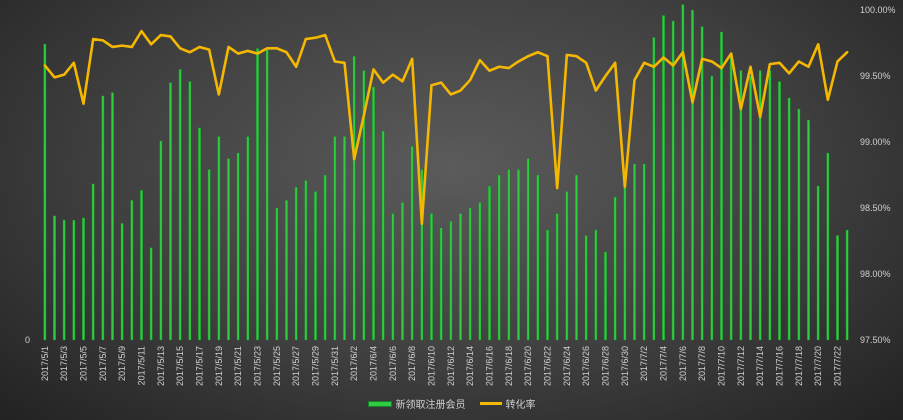 Image resolution: width=903 pixels, height=420 pixels. What do you see at coordinates (818, 366) in the screenshot?
I see `x-tick-label: 2017/7/20` at bounding box center [818, 366].